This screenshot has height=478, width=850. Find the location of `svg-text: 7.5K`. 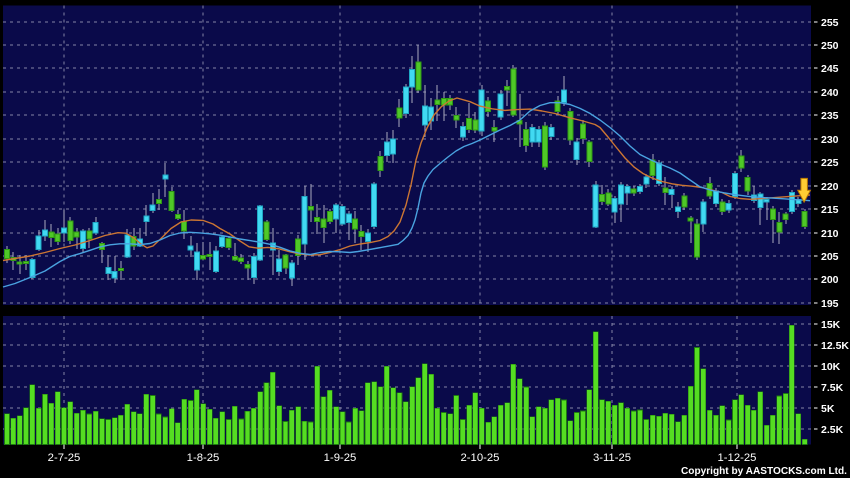

svg-text: 7.5K is located at coordinates (832, 388).